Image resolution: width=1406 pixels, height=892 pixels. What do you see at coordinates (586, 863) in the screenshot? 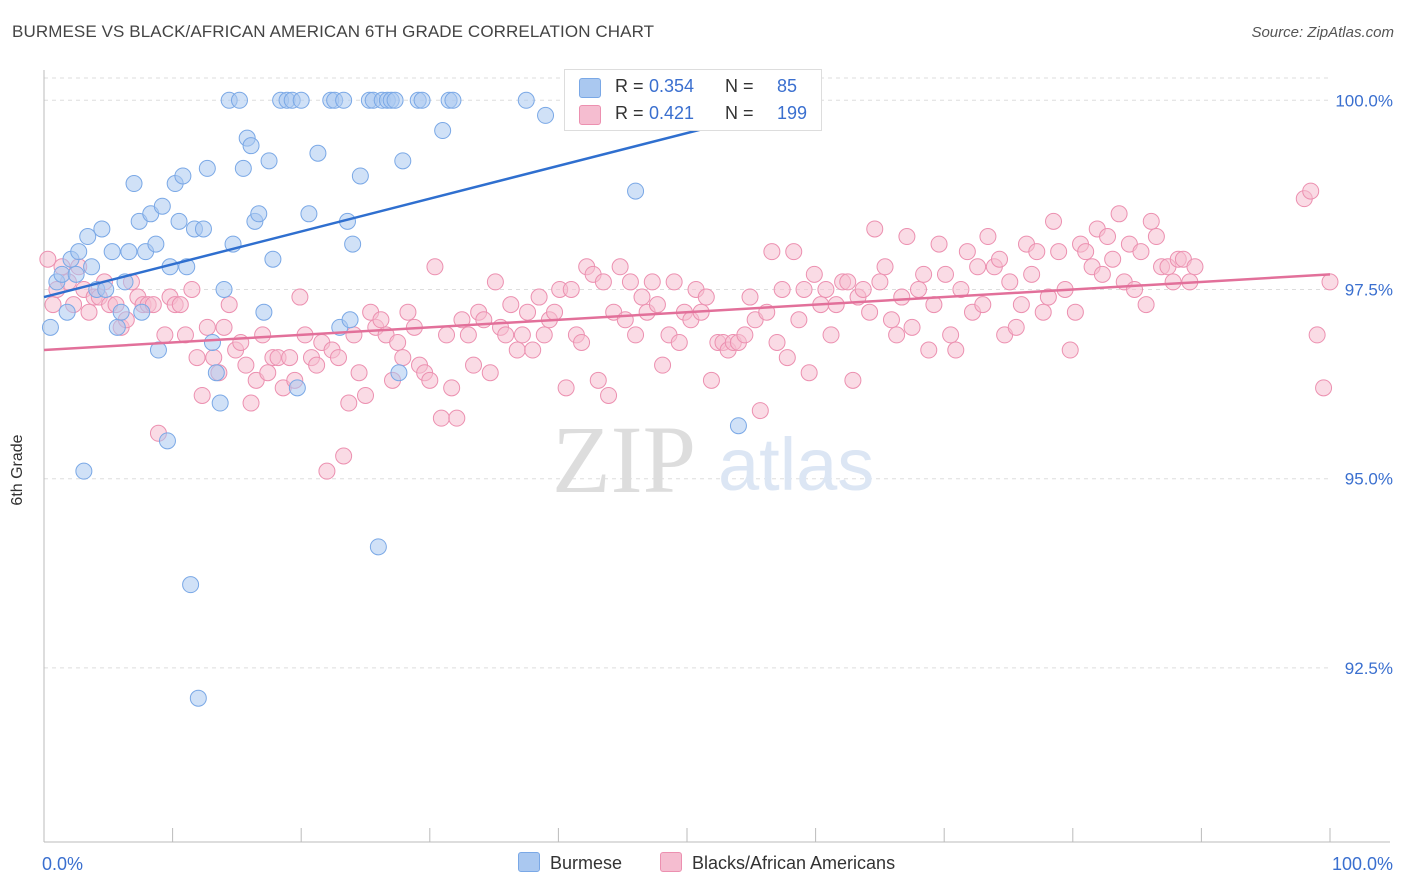
I see `legend-label-burmese: Burmese` at bounding box center [586, 863].